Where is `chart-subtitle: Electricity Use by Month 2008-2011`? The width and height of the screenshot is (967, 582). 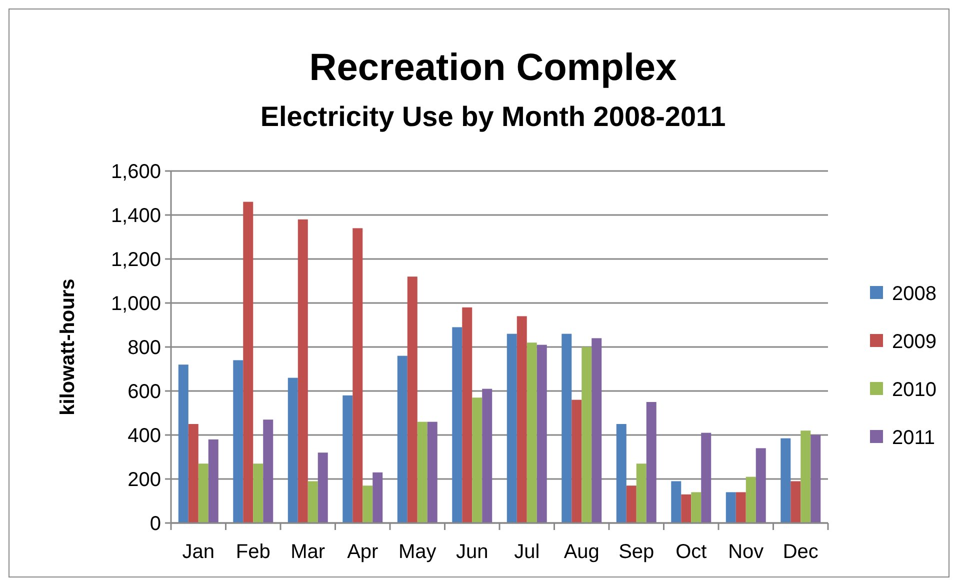
chart-subtitle: Electricity Use by Month 2008-2011 is located at coordinates (493, 116).